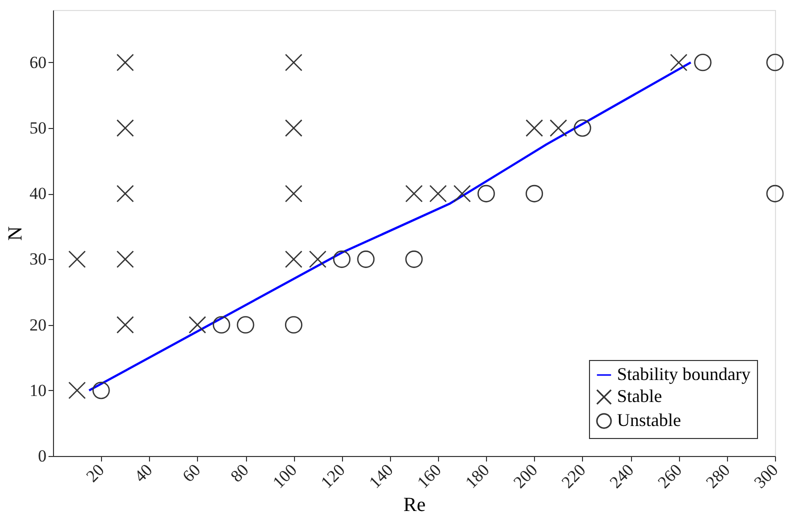 This screenshot has height=527, width=809. Describe the element at coordinates (191, 473) in the screenshot. I see `x-tick-label: 60` at that location.